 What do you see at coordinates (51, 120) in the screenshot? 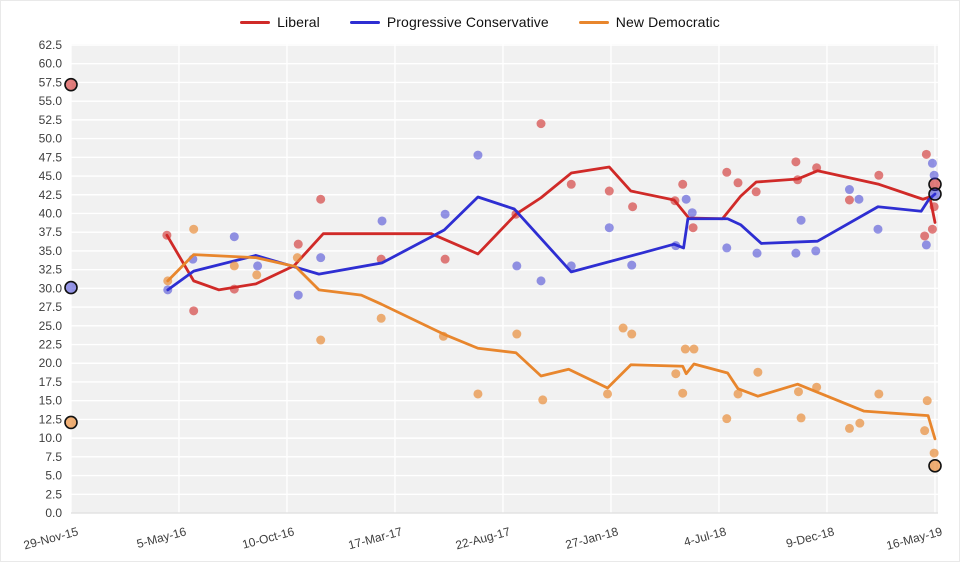
I see `y-tick-label: 52.5` at bounding box center [51, 120].